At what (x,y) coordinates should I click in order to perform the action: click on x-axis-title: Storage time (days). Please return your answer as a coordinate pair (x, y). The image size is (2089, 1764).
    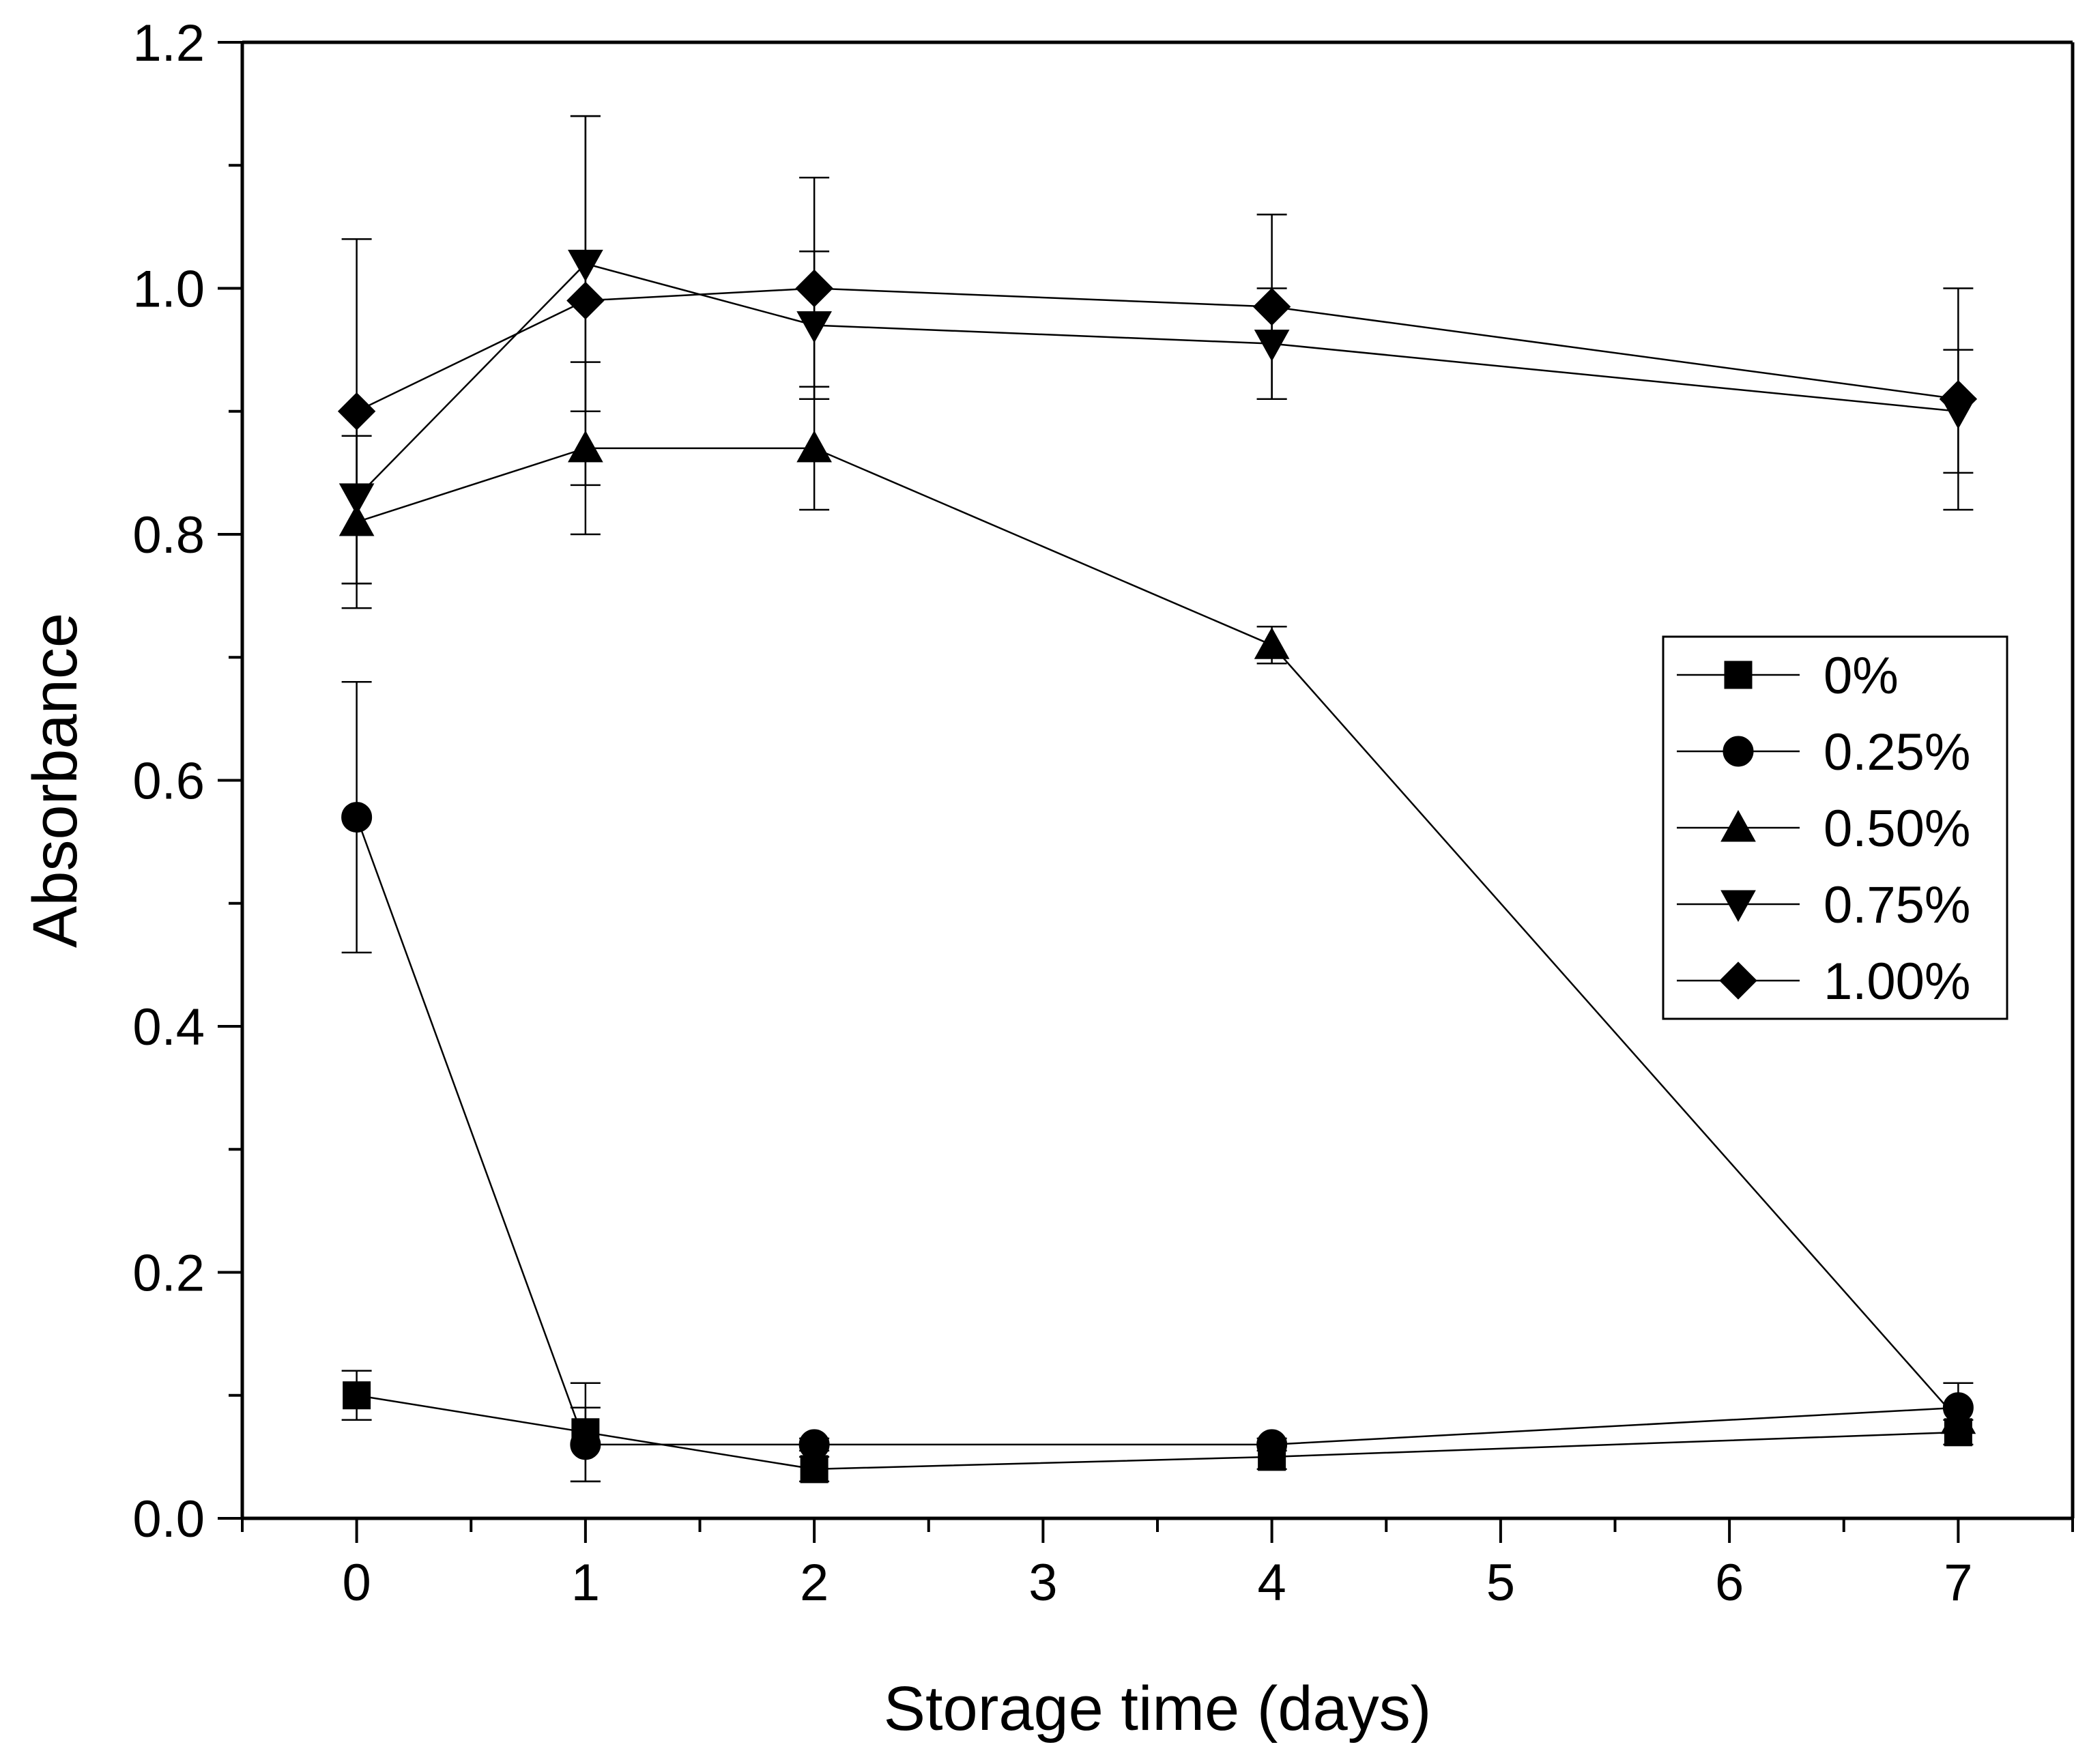
    Looking at the image, I should click on (1158, 1709).